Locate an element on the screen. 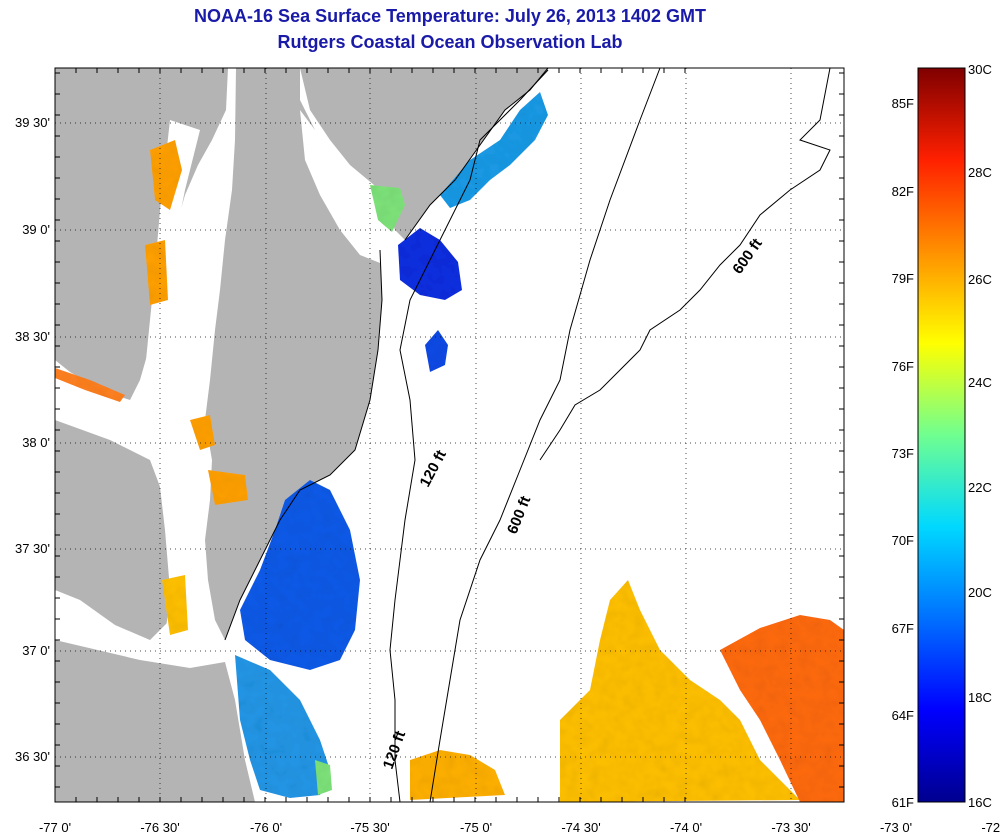  lon-label-73-0: -73 0' is located at coordinates (896, 827).